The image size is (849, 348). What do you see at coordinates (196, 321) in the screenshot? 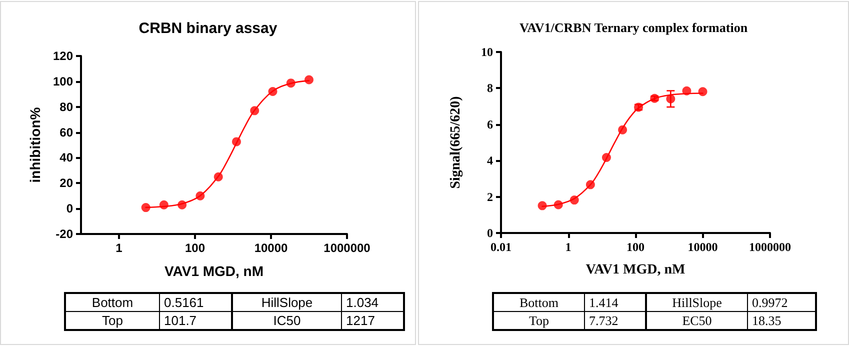
I see `text: 101.7` at bounding box center [196, 321].